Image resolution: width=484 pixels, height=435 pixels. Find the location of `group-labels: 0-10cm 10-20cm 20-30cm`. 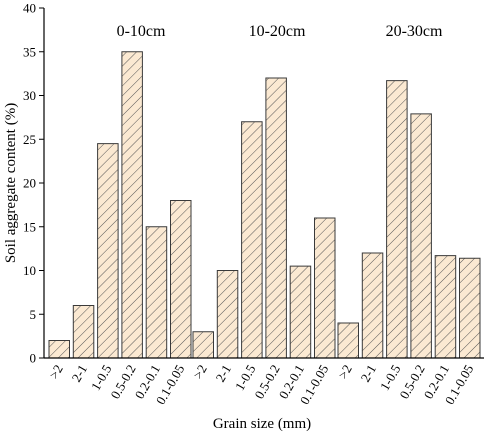

group-labels: 0-10cm 10-20cm 20-30cm is located at coordinates (280, 31).